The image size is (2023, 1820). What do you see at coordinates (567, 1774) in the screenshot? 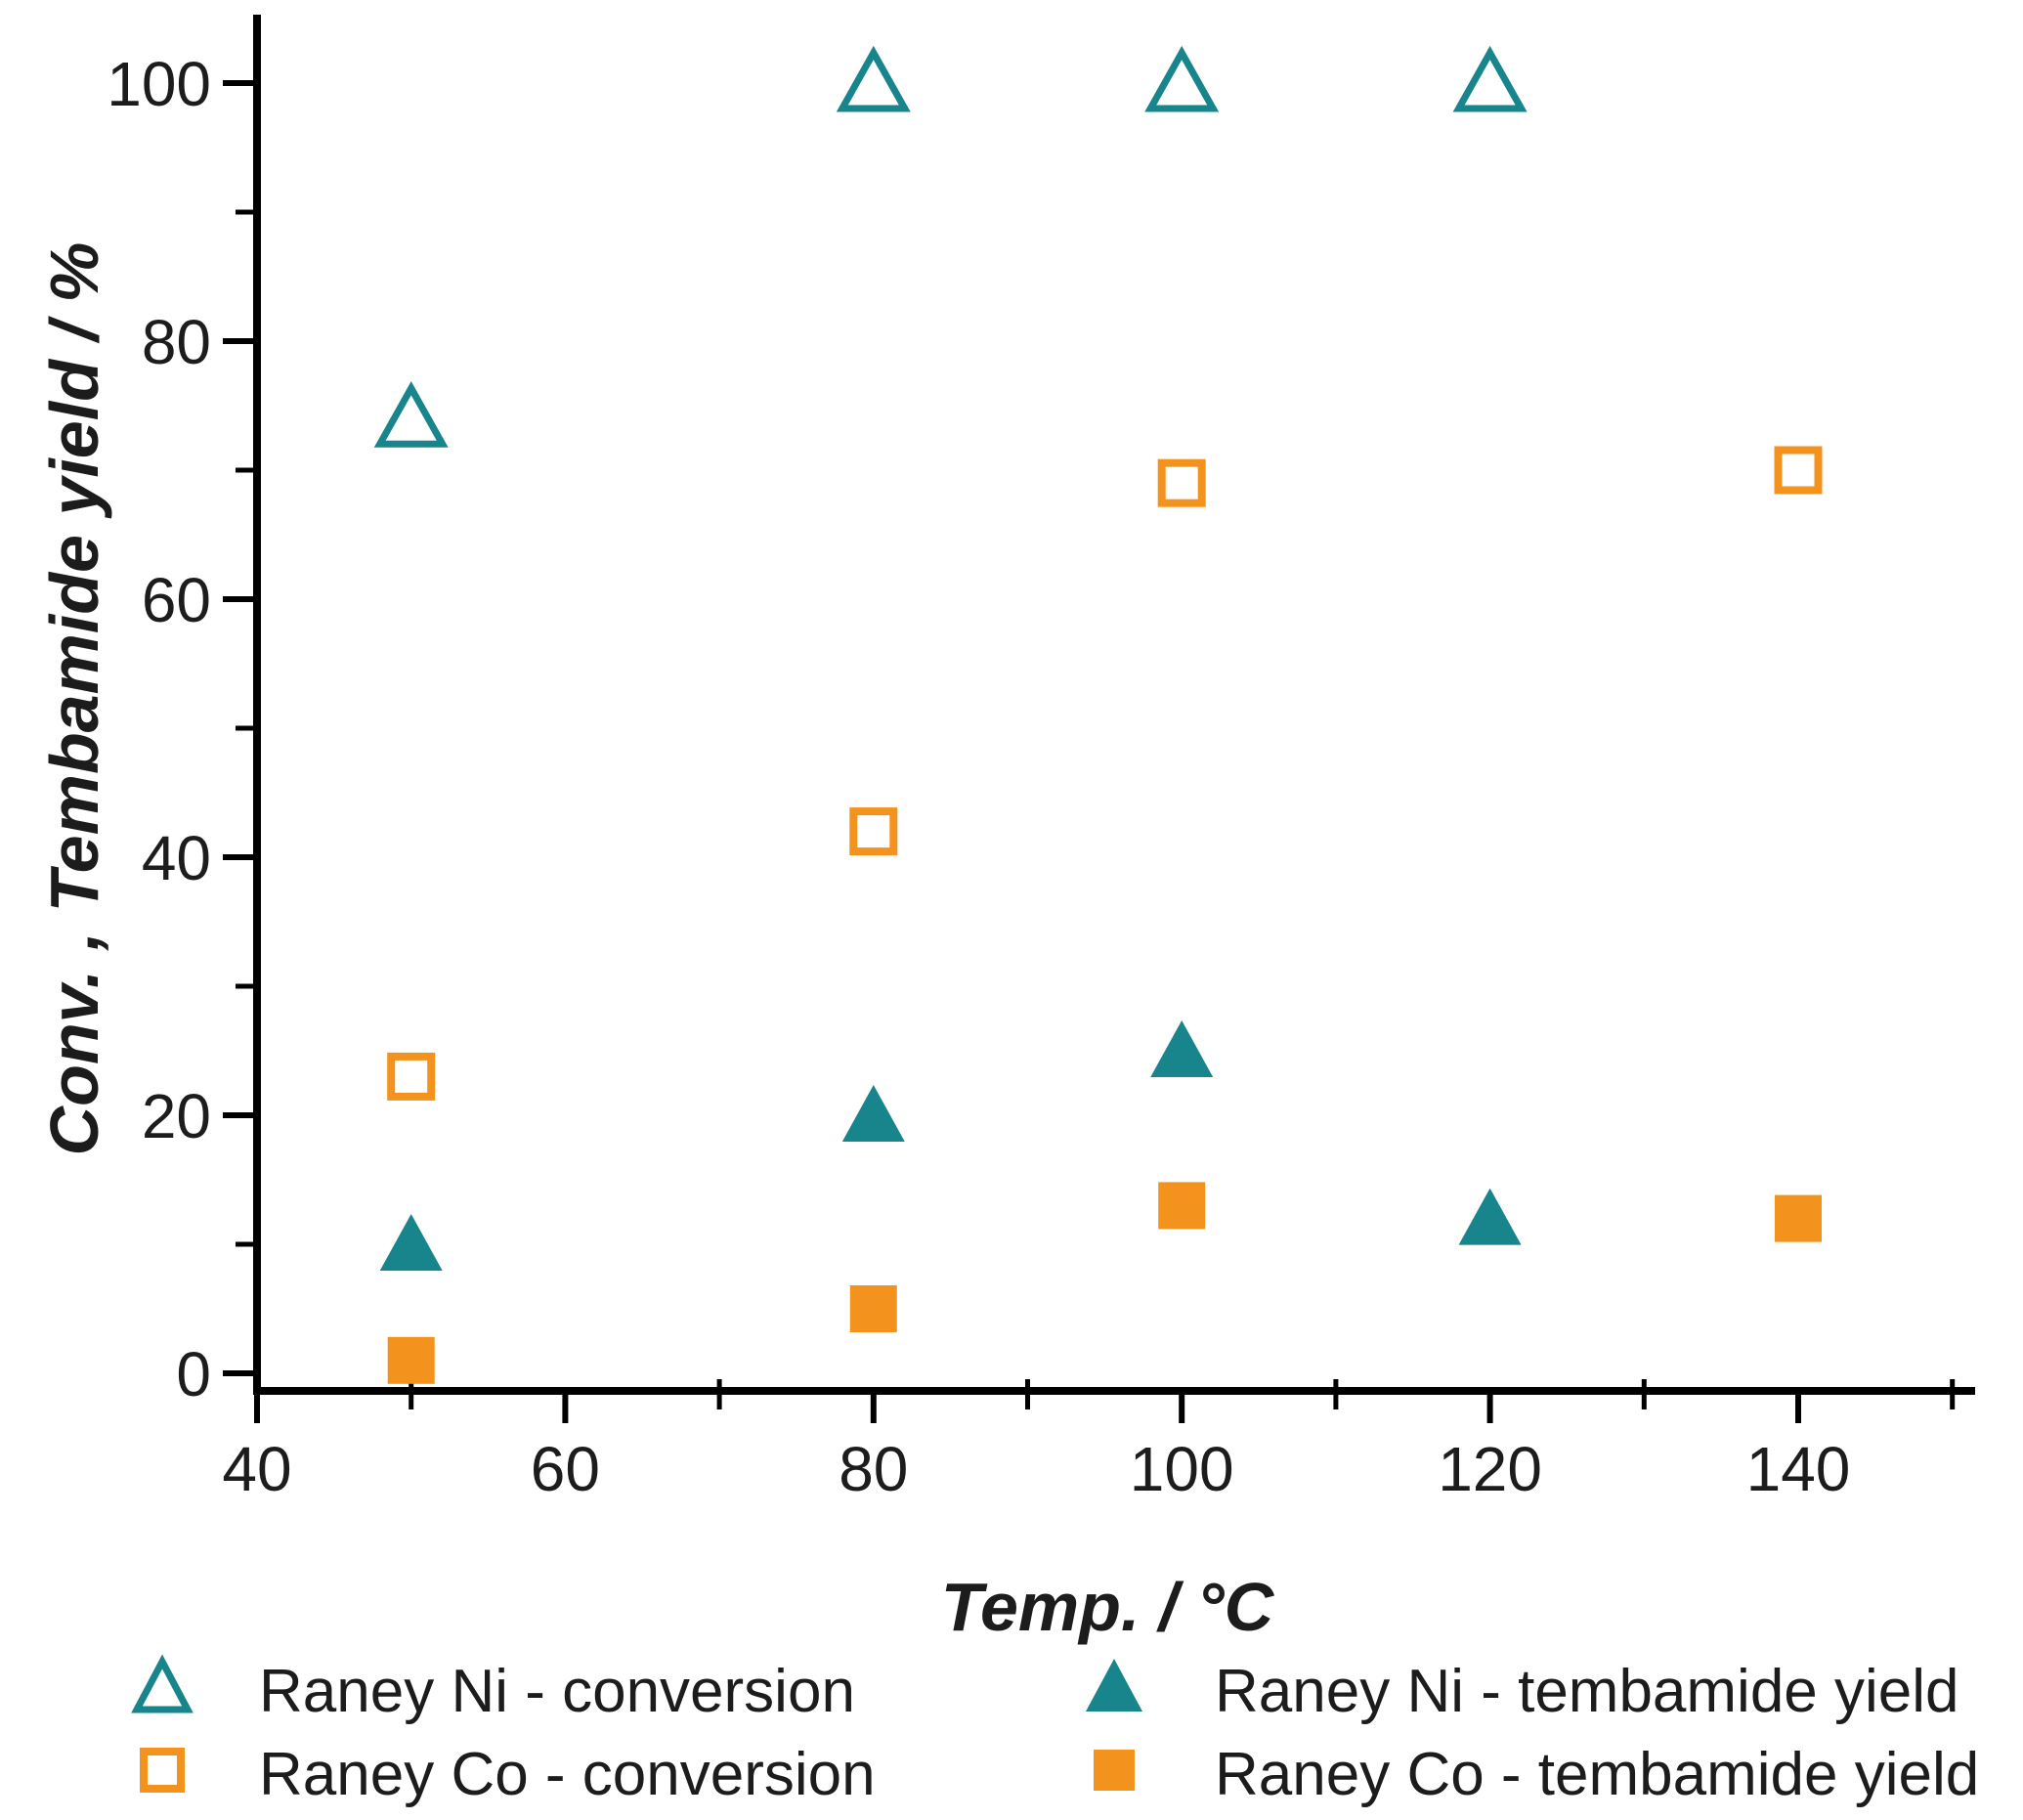
I see `legend-label: Raney Co - conversion` at bounding box center [567, 1774].